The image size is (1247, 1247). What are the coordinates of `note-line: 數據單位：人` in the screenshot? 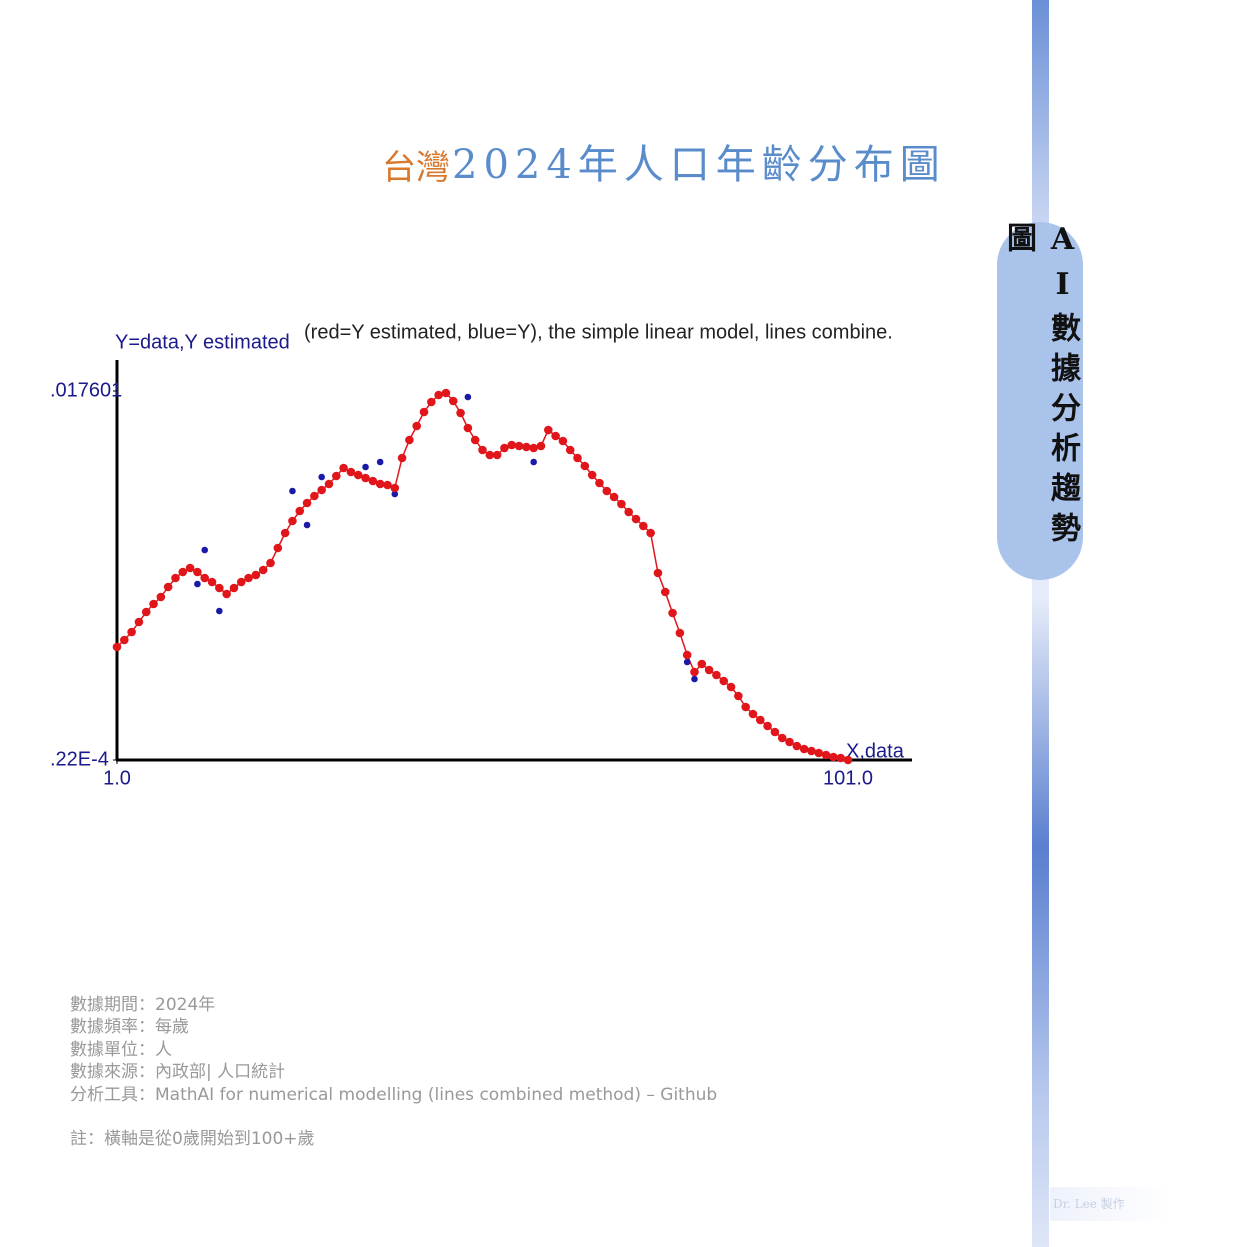 It's located at (121, 1049).